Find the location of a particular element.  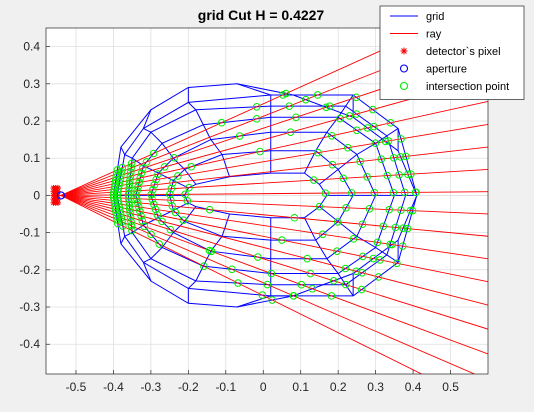

legend-entry-ray: ray is located at coordinates (416, 35).